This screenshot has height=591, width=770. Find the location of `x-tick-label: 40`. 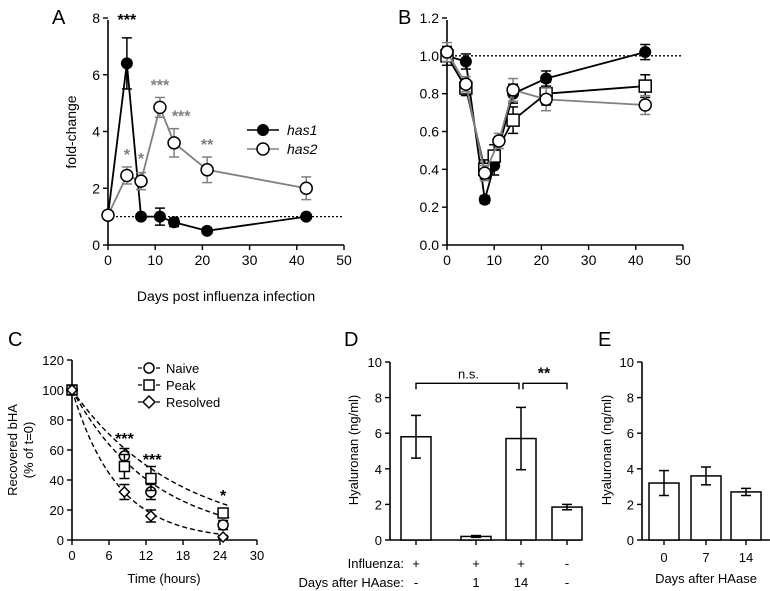

x-tick-label: 40 is located at coordinates (636, 260).